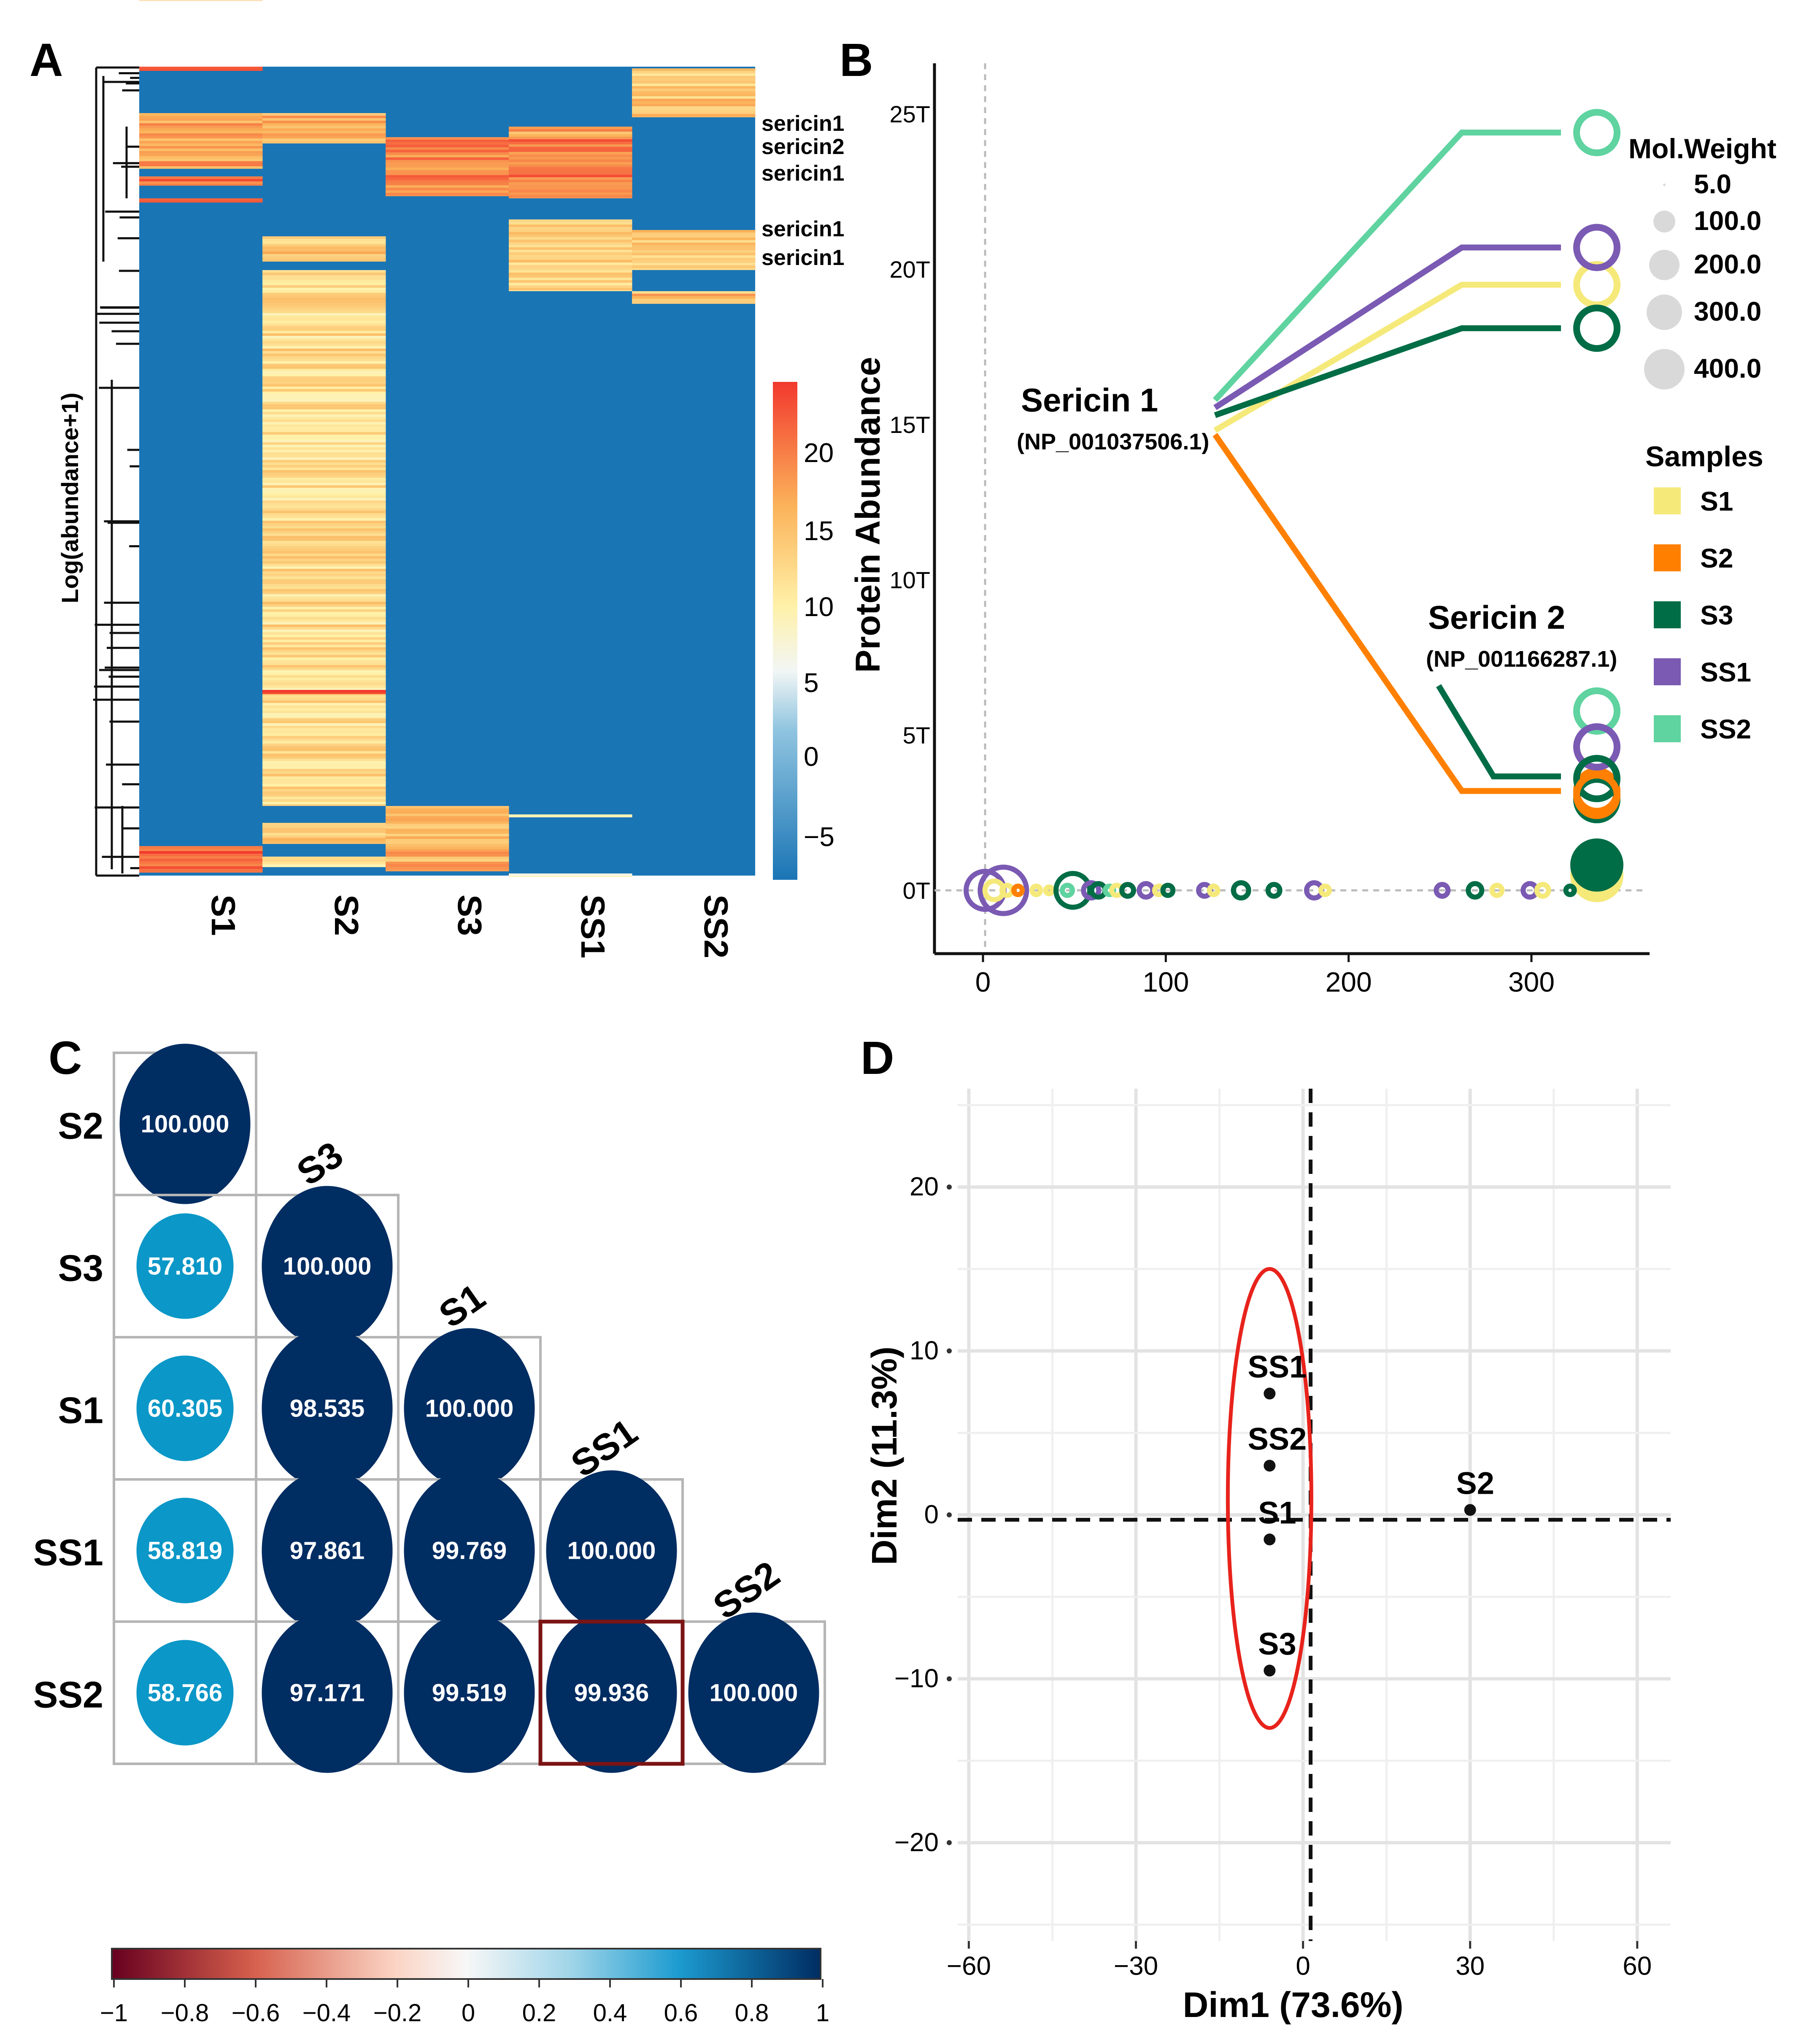 Image resolution: width=1793 pixels, height=2044 pixels. What do you see at coordinates (1668, 501) in the screenshot?
I see `samples-legend-swatch-S1` at bounding box center [1668, 501].